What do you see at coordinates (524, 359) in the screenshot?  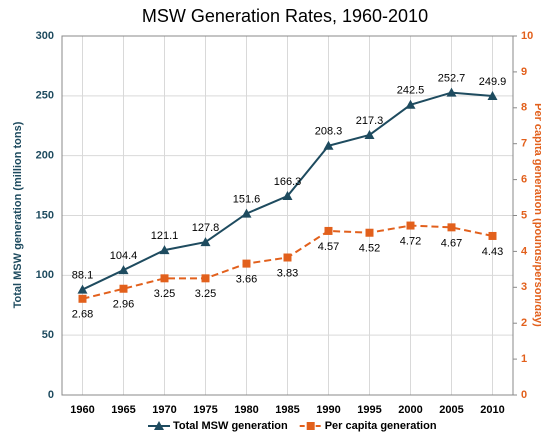 I see `y2-tick-label: 1` at bounding box center [524, 359].